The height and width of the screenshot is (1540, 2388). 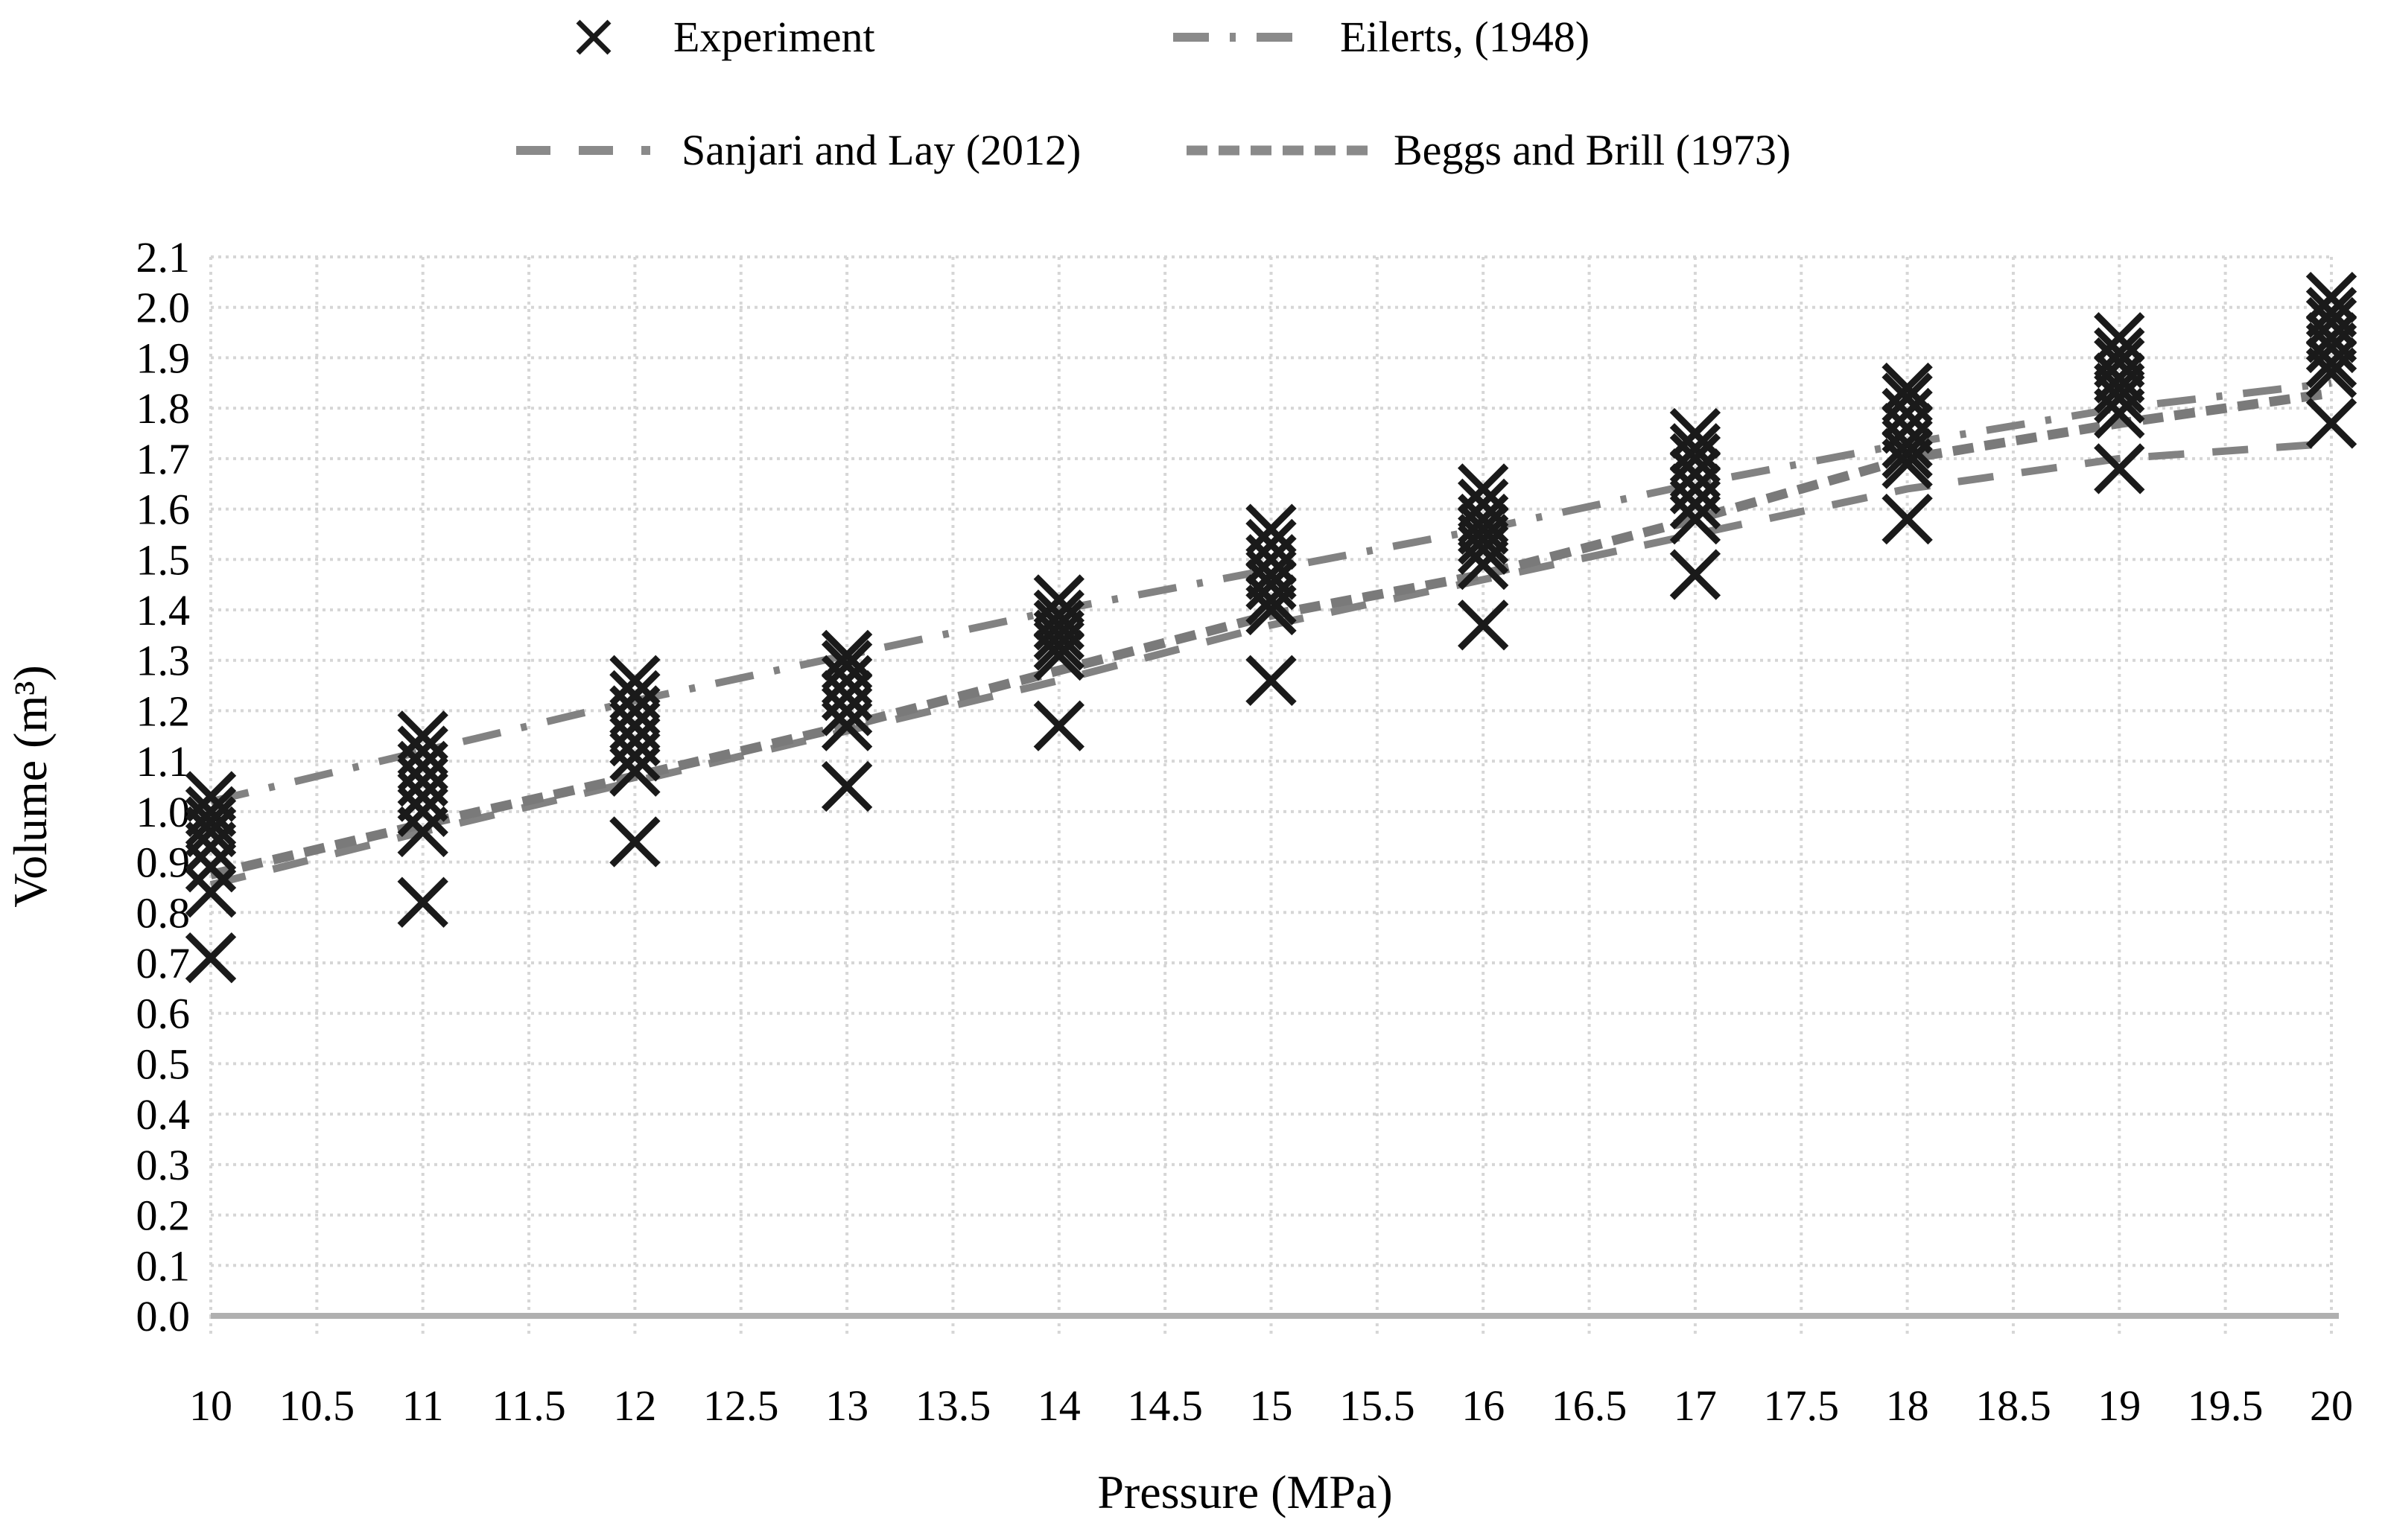 I want to click on legend-item-experiment: Experiment, so click(x=723, y=37).